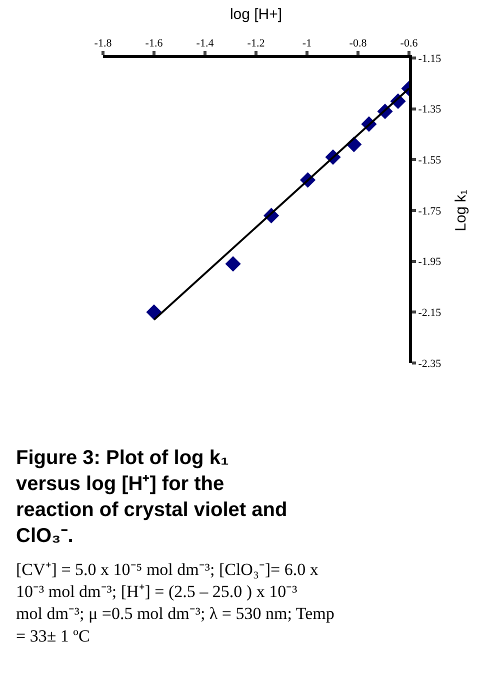 The height and width of the screenshot is (680, 482). Describe the element at coordinates (430, 211) in the screenshot. I see `y-tick-label: -1.75` at that location.